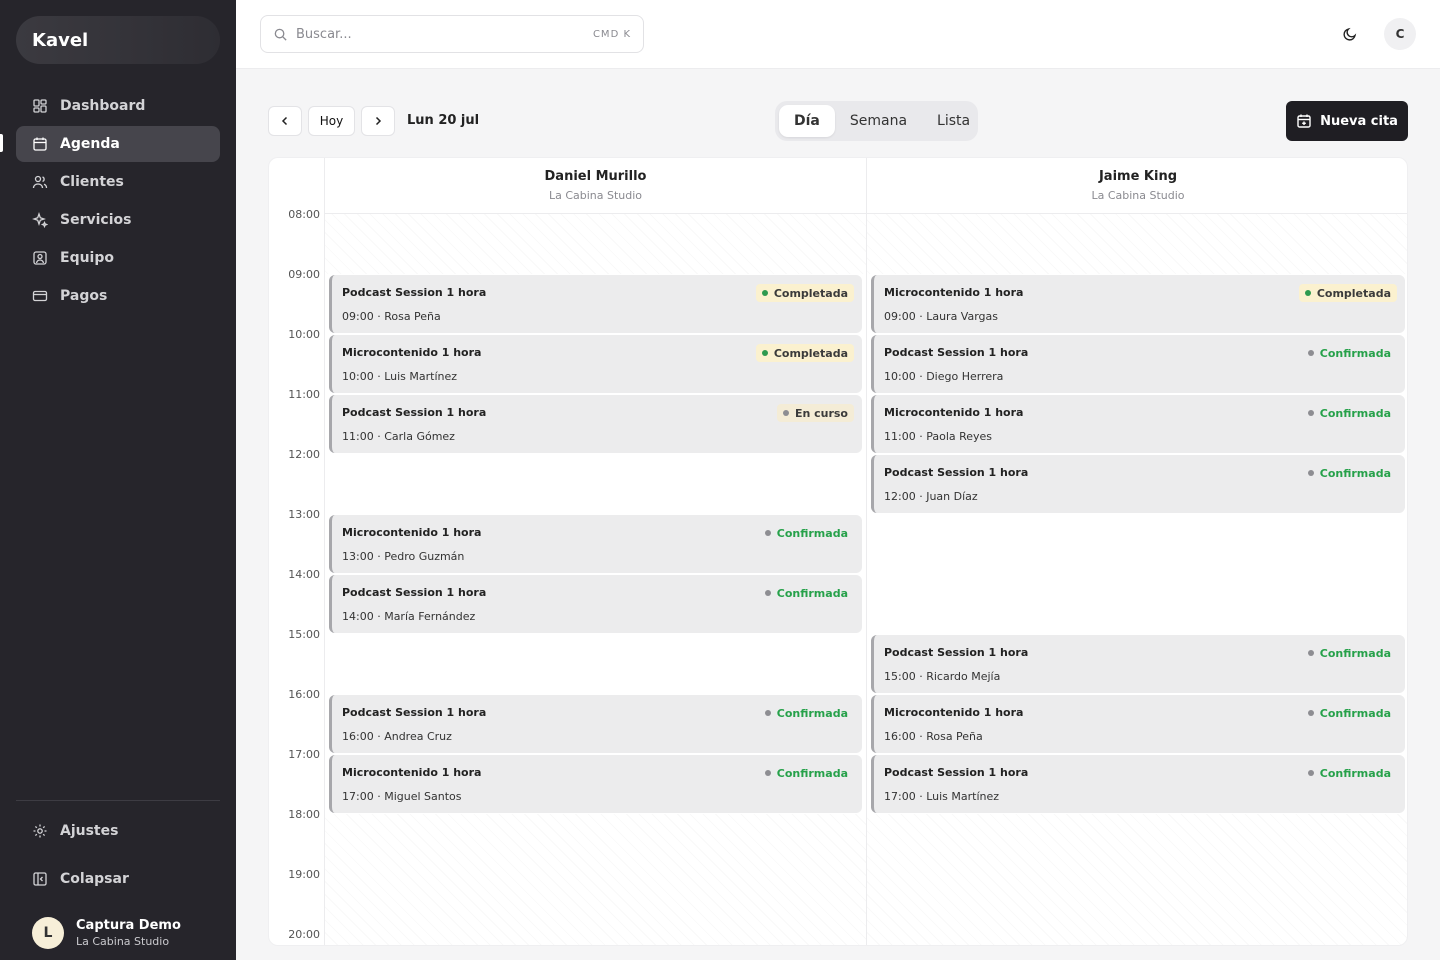 Image resolution: width=1440 pixels, height=960 pixels. What do you see at coordinates (87, 258) in the screenshot?
I see `sidebar-item-label: Equipo` at bounding box center [87, 258].